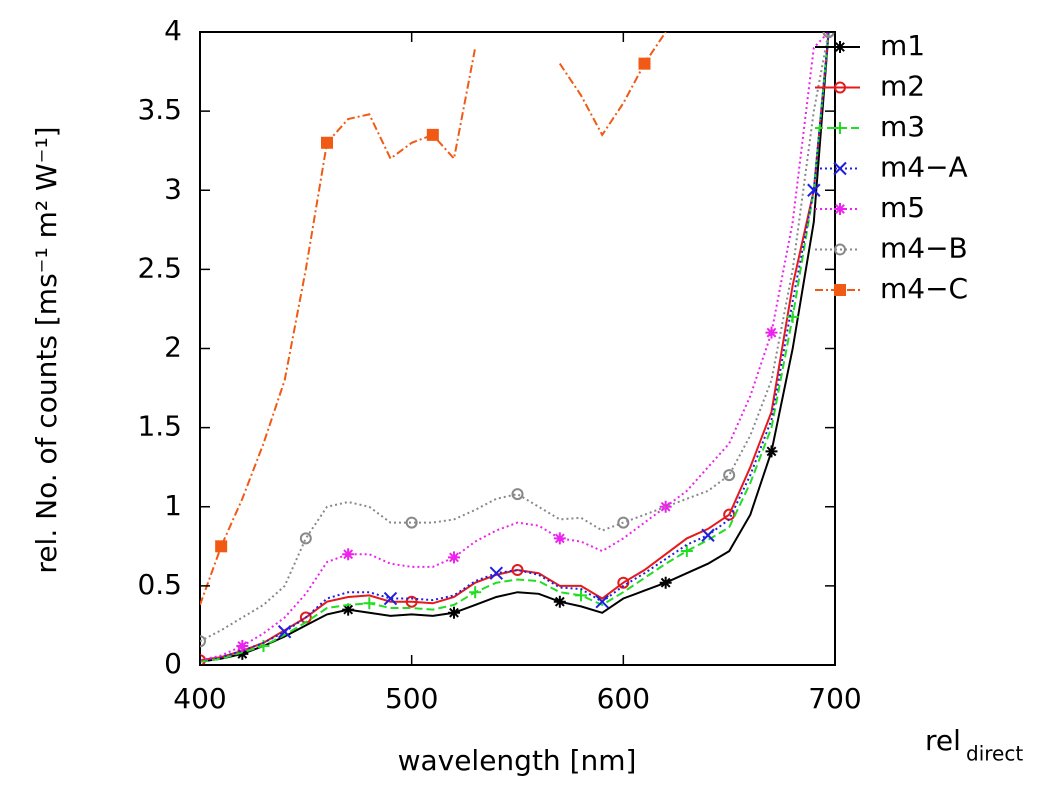 The width and height of the screenshot is (1060, 787). Describe the element at coordinates (173, 663) in the screenshot. I see `y-tick-label: 0` at that location.